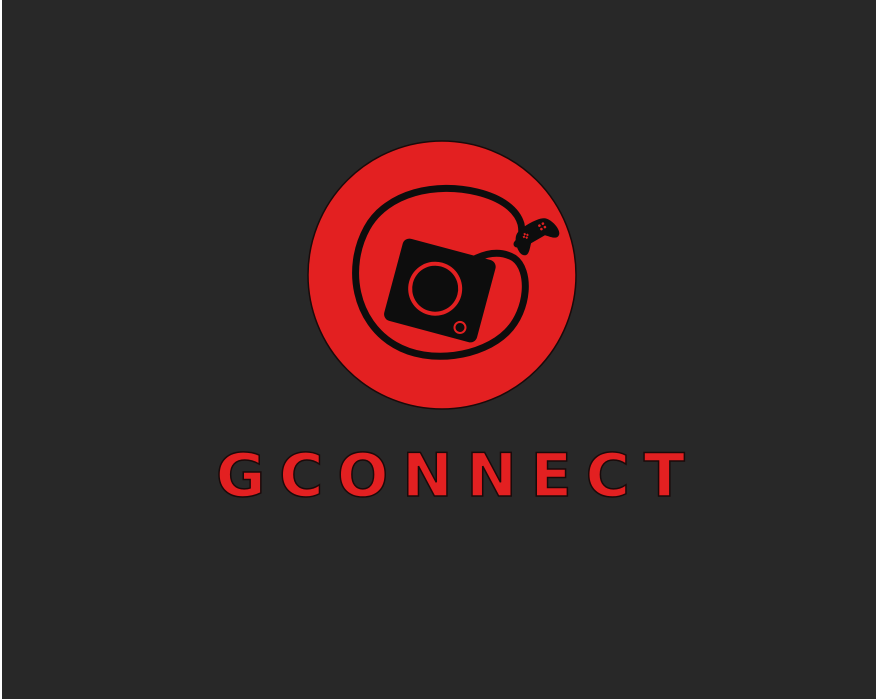  What do you see at coordinates (442, 275) in the screenshot?
I see `camera-controller-logo-icon` at bounding box center [442, 275].